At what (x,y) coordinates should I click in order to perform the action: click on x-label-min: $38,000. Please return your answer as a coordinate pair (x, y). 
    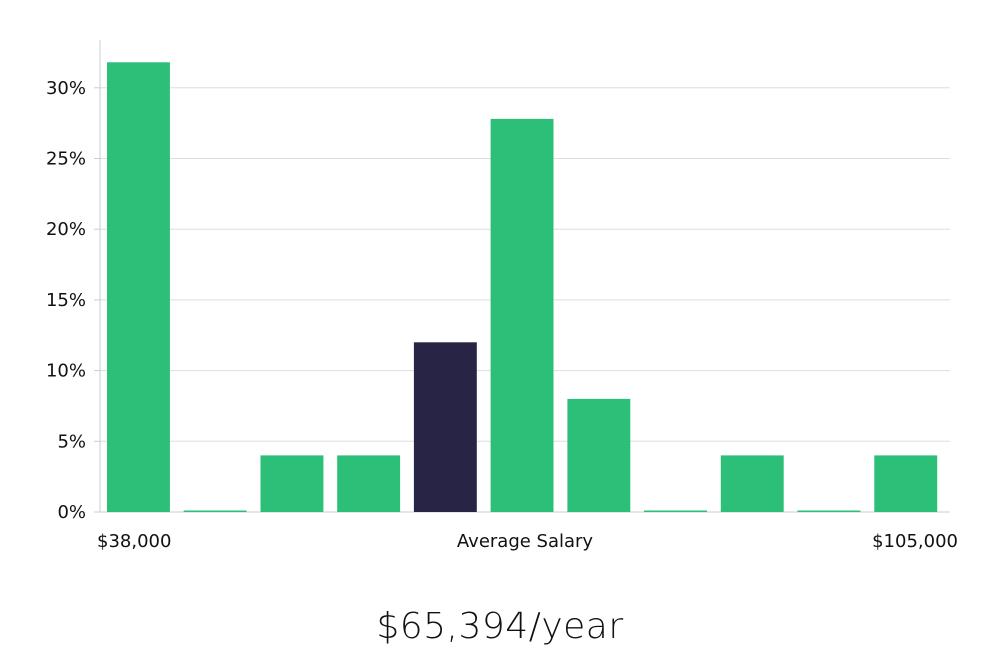
    Looking at the image, I should click on (134, 541).